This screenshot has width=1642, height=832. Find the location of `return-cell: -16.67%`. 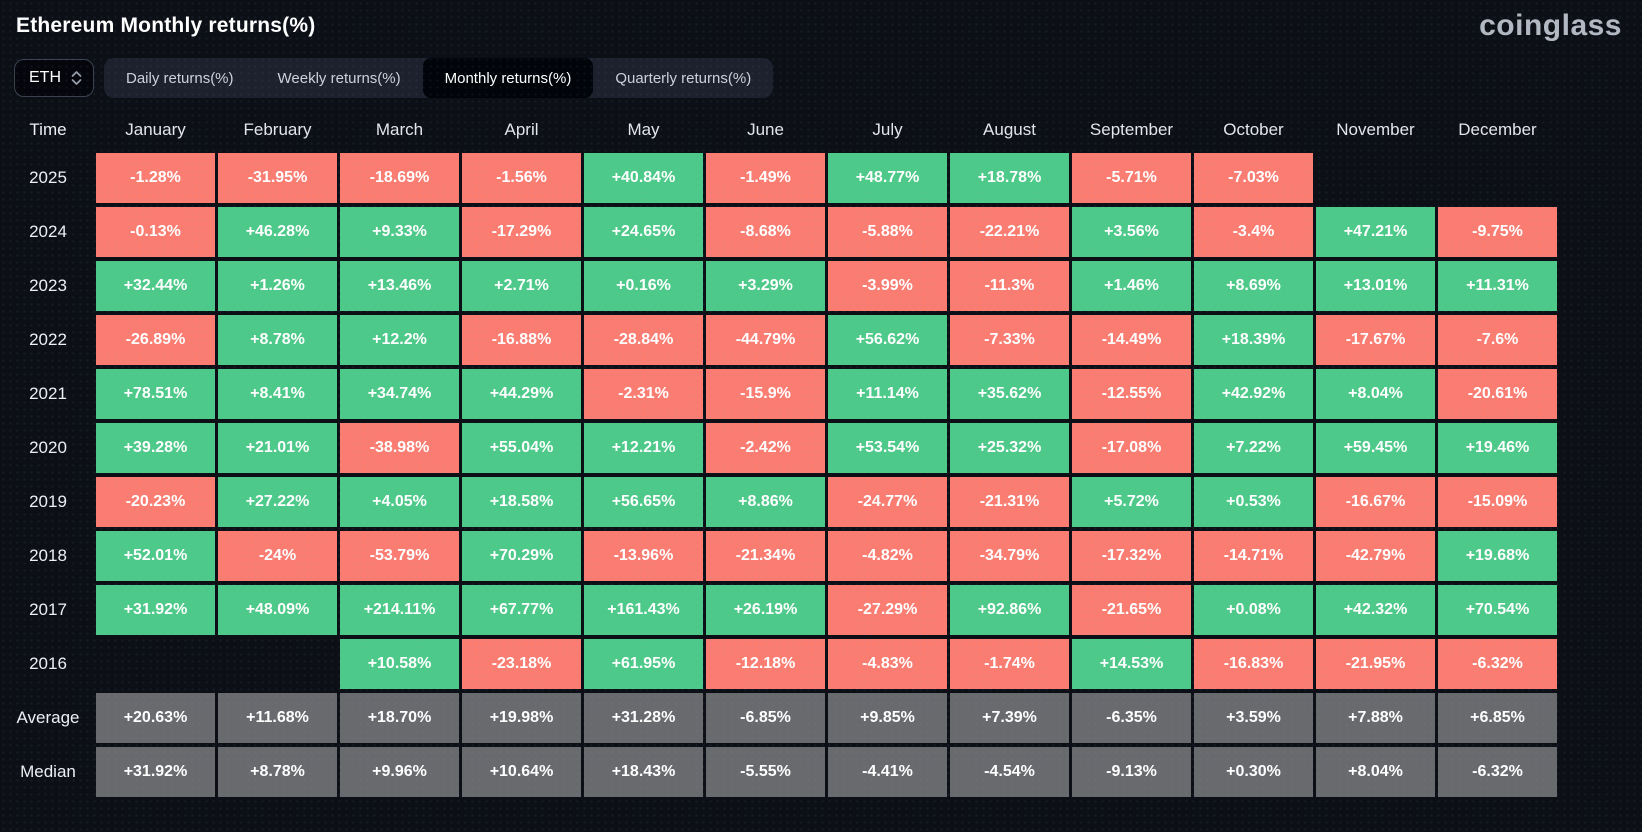

return-cell: -16.67% is located at coordinates (1375, 502).